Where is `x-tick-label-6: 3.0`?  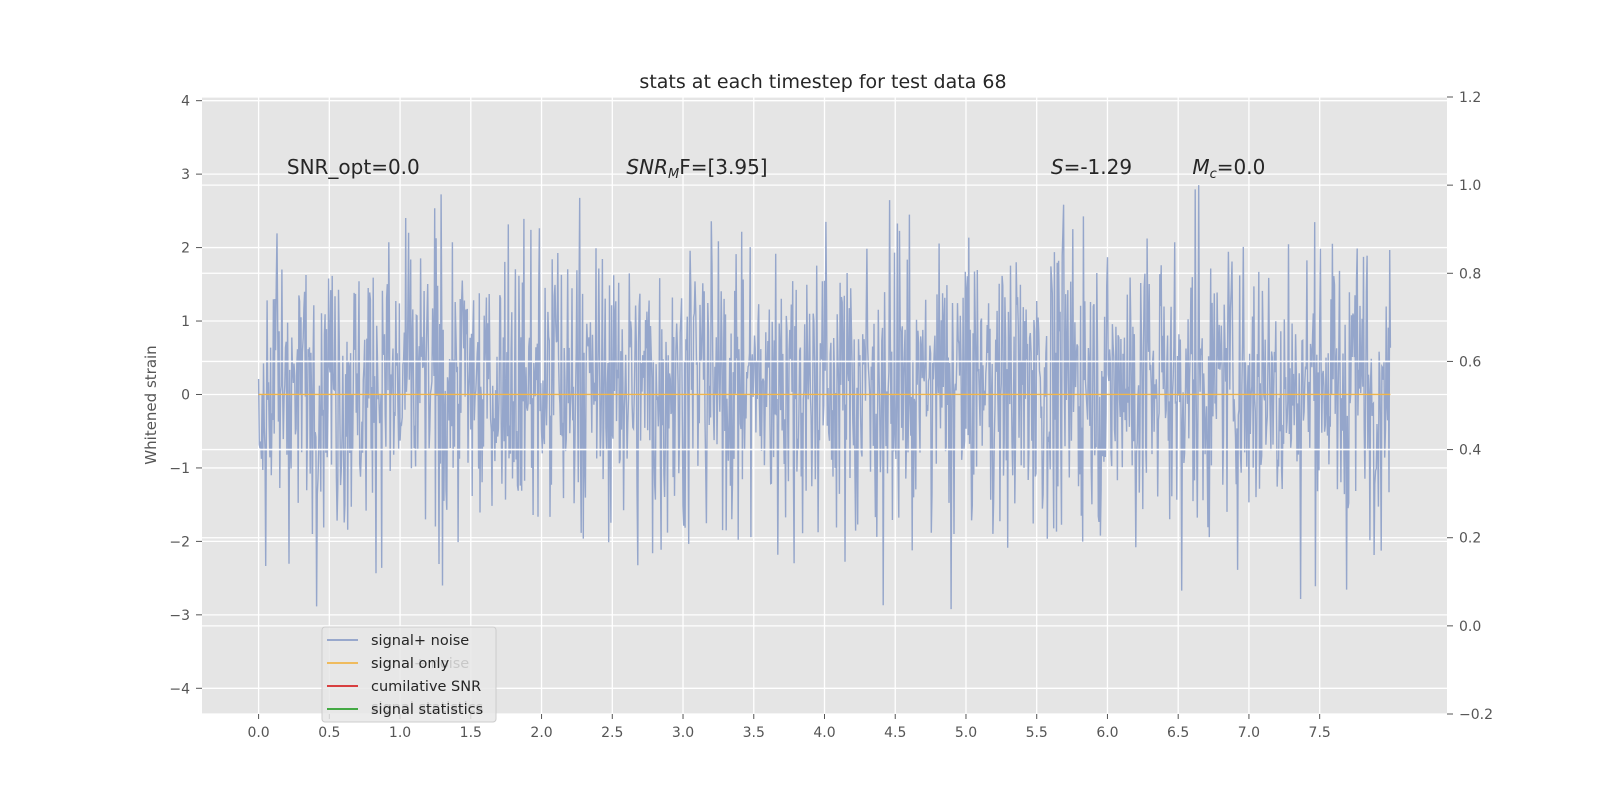
x-tick-label-6: 3.0 is located at coordinates (683, 733).